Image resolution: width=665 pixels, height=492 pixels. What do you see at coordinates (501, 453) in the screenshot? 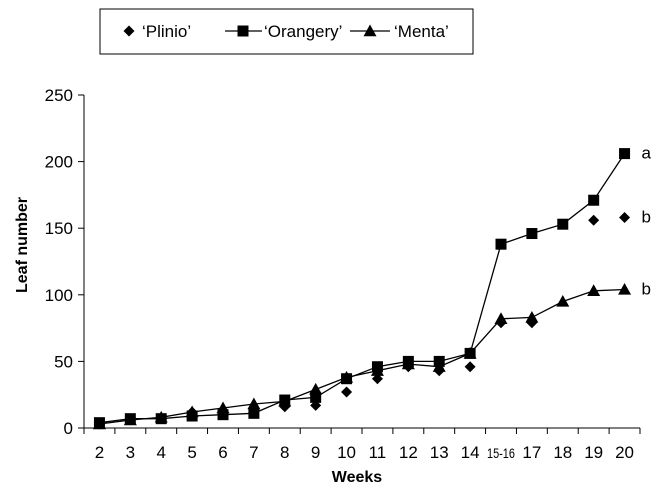
I see `x-tick-label: 15-16` at bounding box center [501, 453].